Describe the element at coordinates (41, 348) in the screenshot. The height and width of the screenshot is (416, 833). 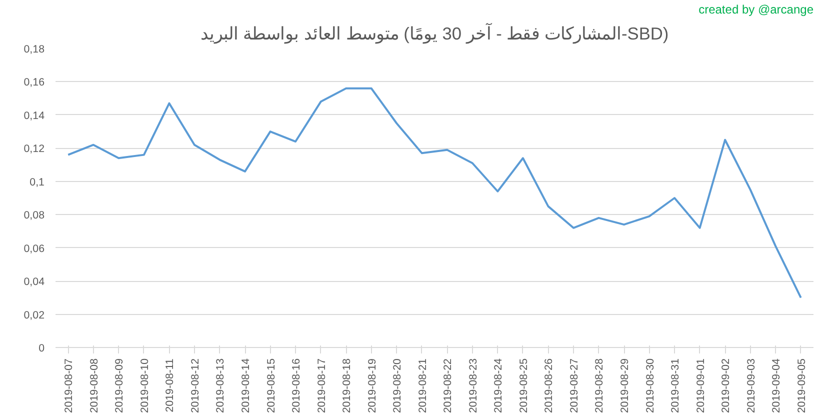
I see `y-tick-label: 0` at that location.